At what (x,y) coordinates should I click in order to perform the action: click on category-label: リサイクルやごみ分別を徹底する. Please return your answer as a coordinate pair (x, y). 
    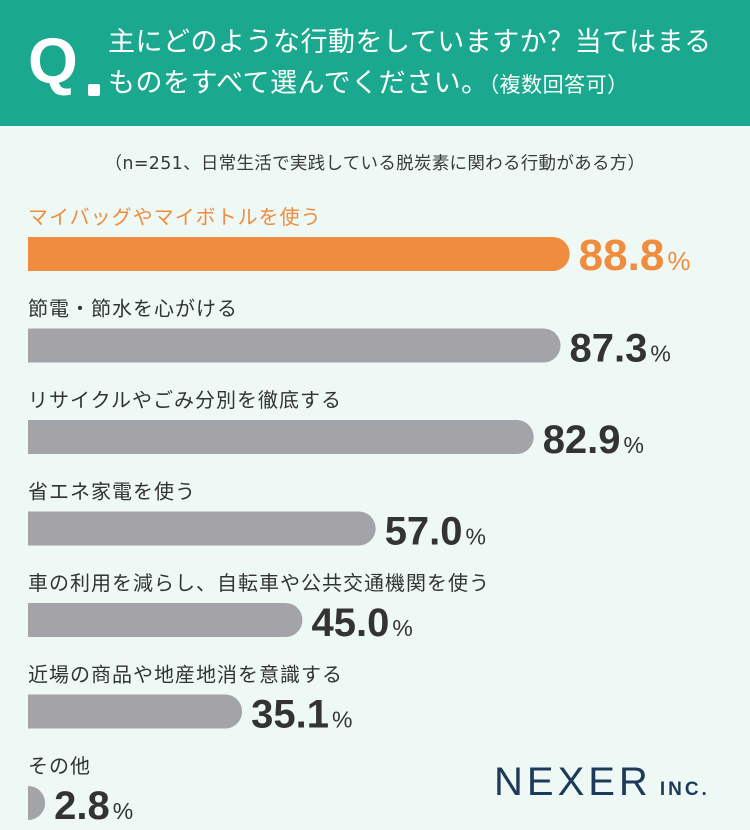
    Looking at the image, I should click on (185, 400).